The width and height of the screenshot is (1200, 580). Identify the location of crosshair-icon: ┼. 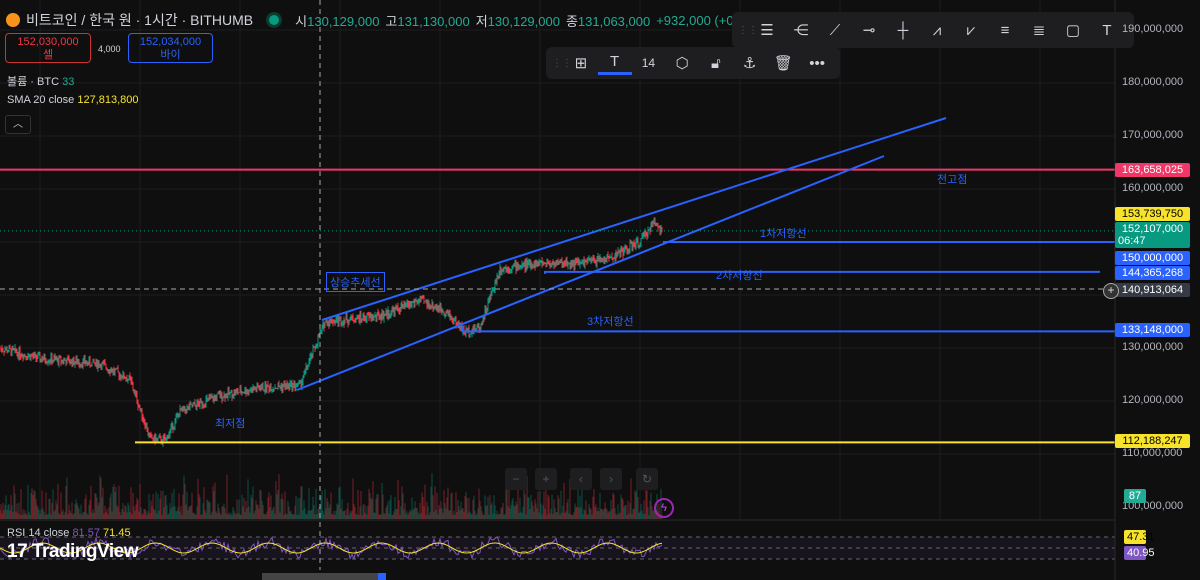
(903, 30).